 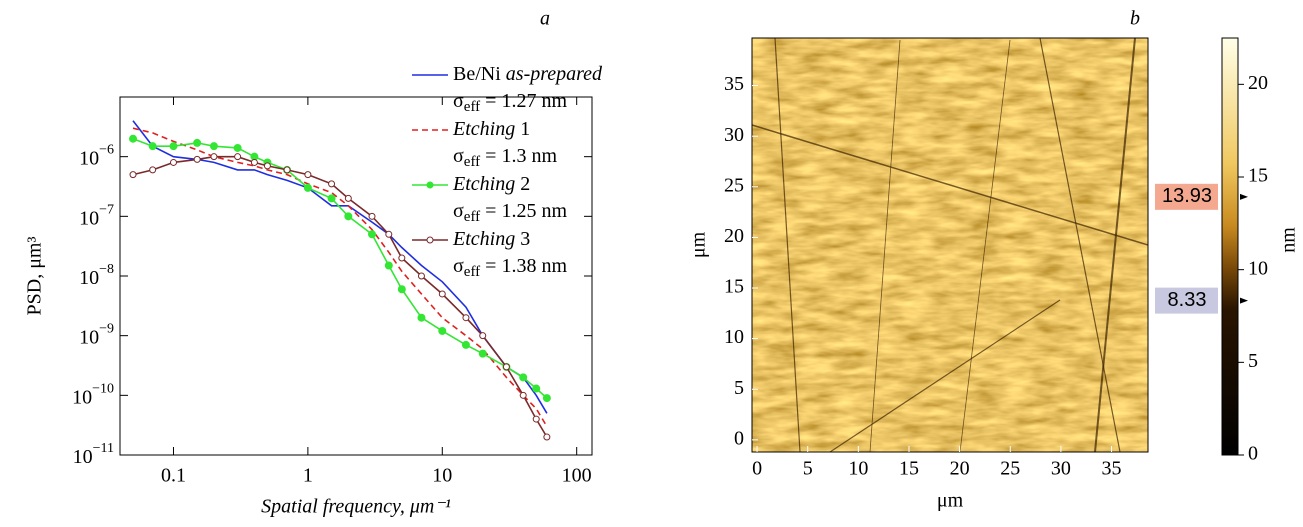 What do you see at coordinates (734, 236) in the screenshot?
I see `y-tick-label: 20` at bounding box center [734, 236].